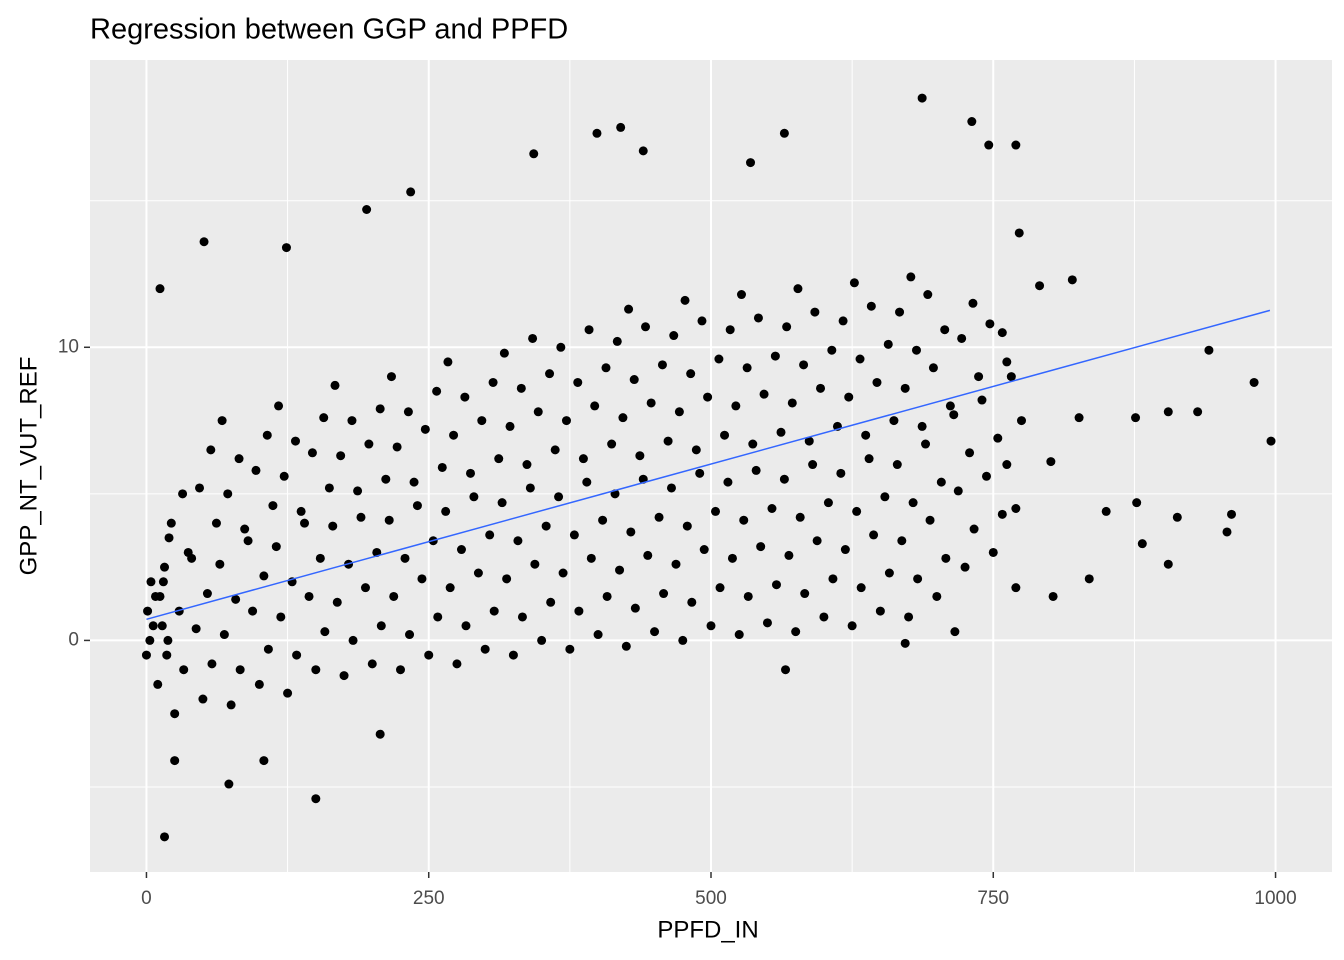 This screenshot has height=960, width=1344. I want to click on y-tick-label: 10, so click(68, 346).